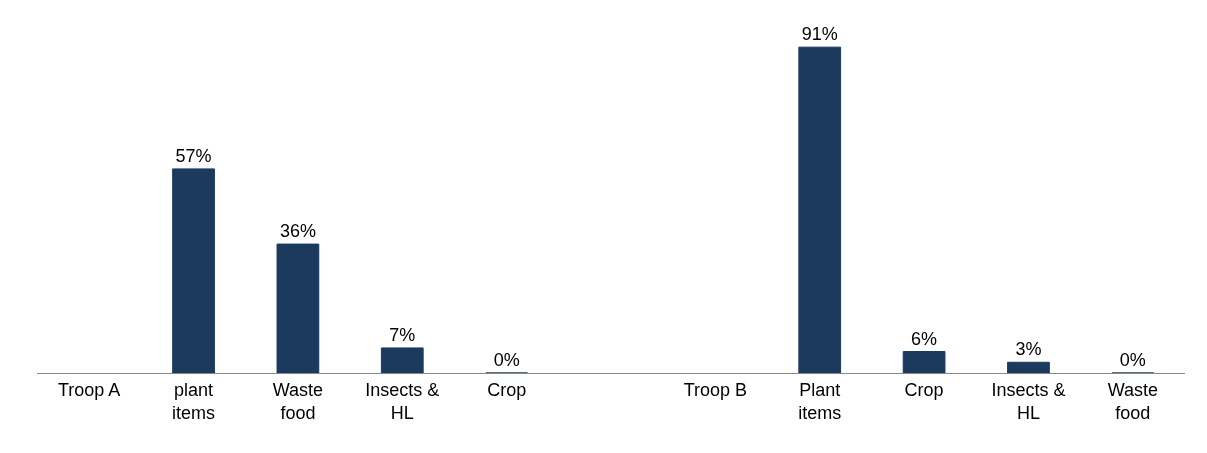 This screenshot has width=1207, height=453. I want to click on data-label: 36%, so click(297, 231).